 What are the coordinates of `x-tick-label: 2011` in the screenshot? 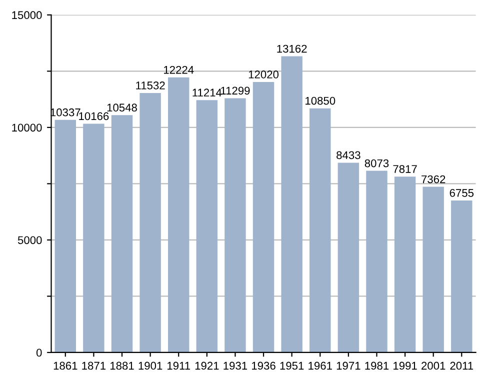 It's located at (462, 366).